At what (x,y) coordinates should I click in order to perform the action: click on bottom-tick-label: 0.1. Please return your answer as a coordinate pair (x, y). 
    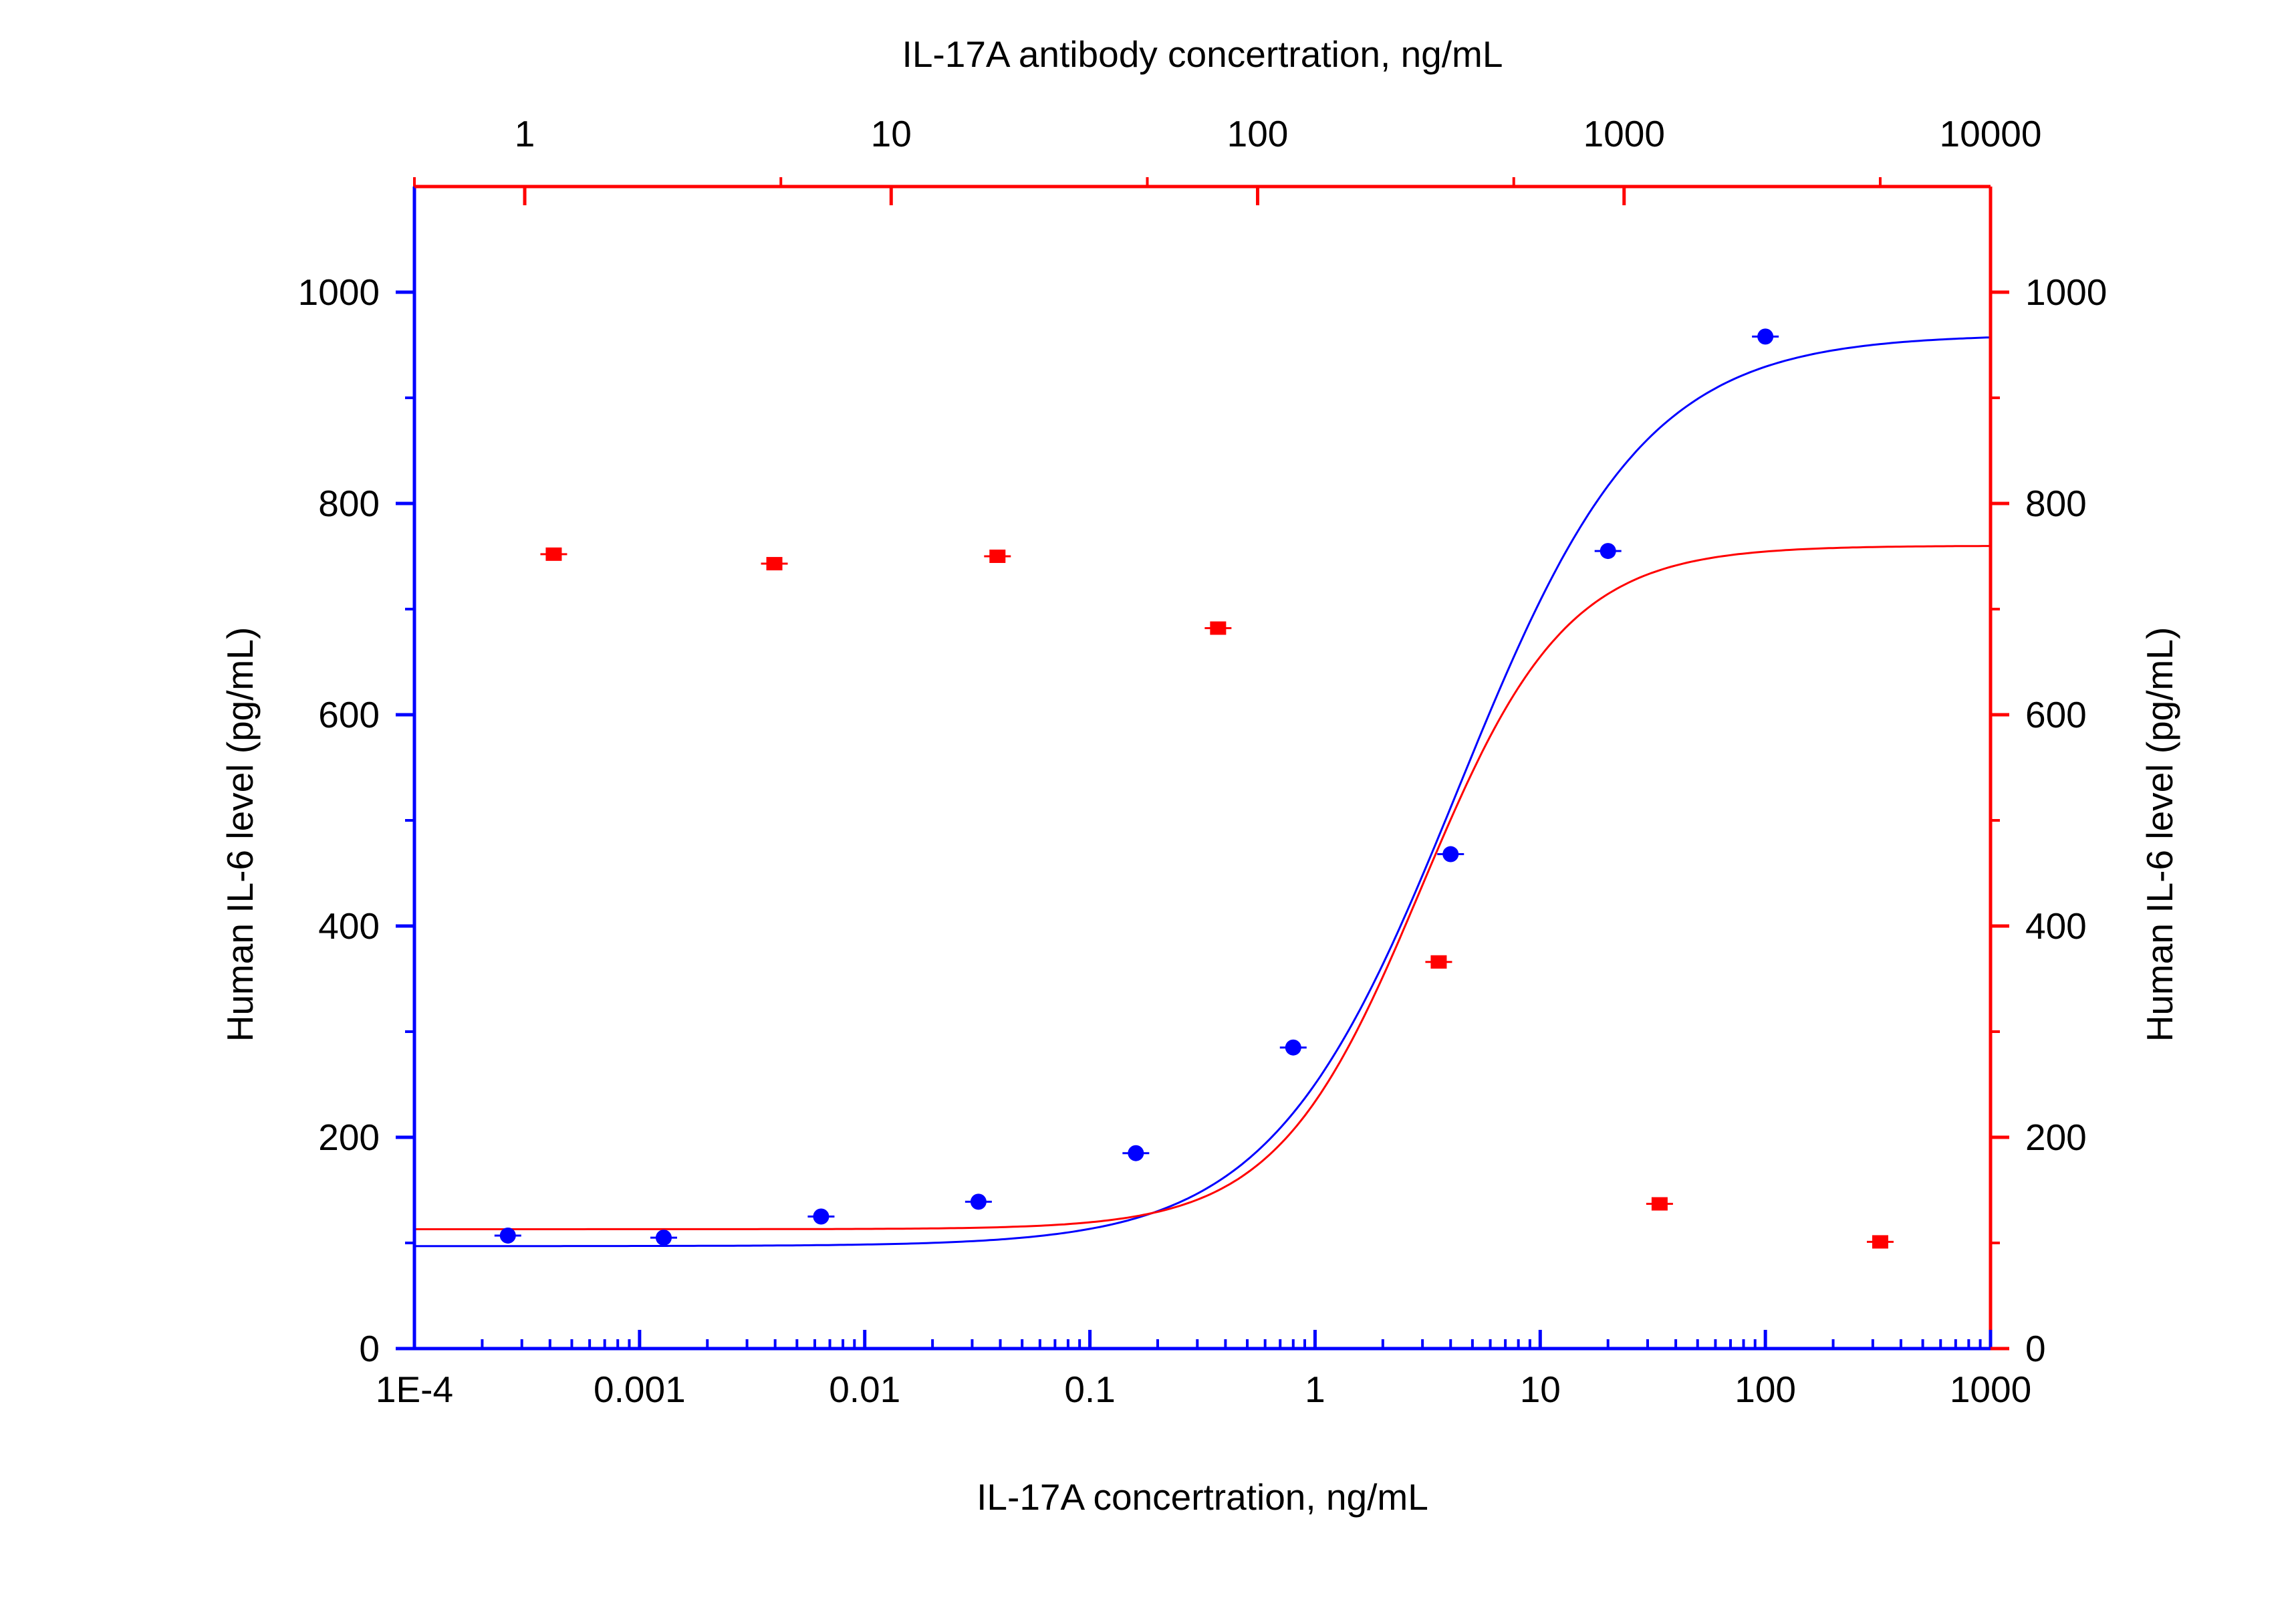
    Looking at the image, I should click on (1089, 1389).